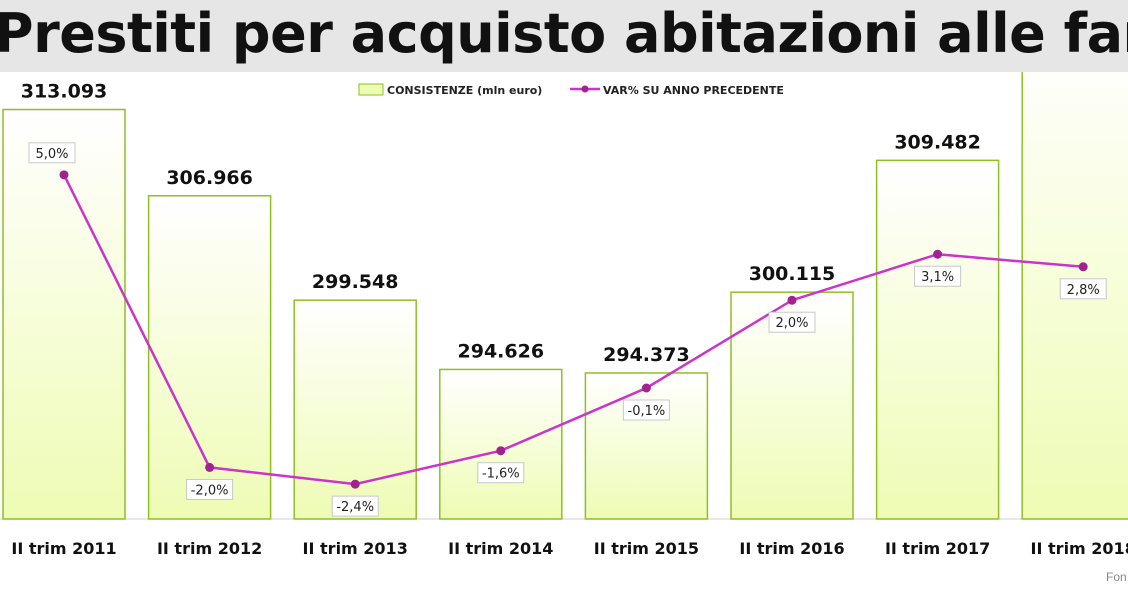 This screenshot has width=1128, height=591. What do you see at coordinates (209, 178) in the screenshot?
I see `bar-label-1: 306.966` at bounding box center [209, 178].